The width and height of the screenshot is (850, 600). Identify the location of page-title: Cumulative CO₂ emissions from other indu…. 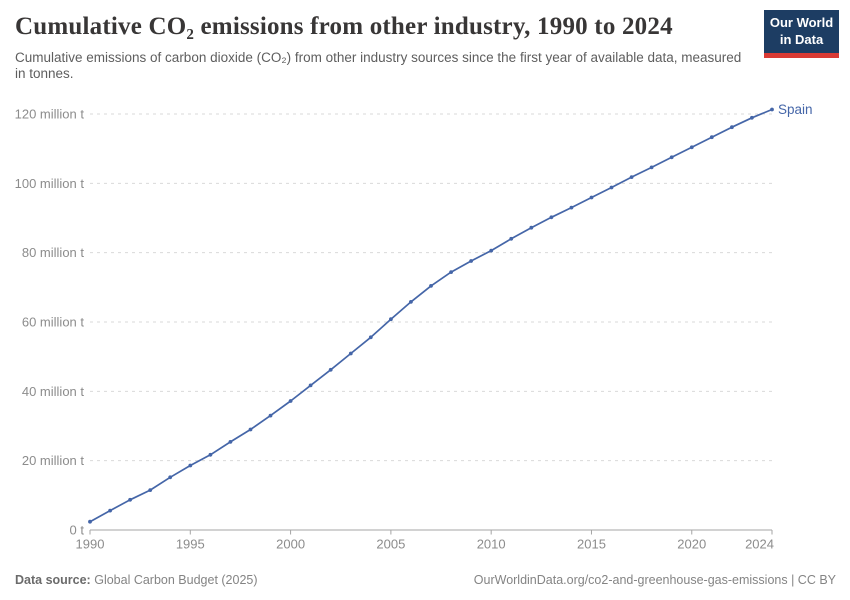
(344, 26).